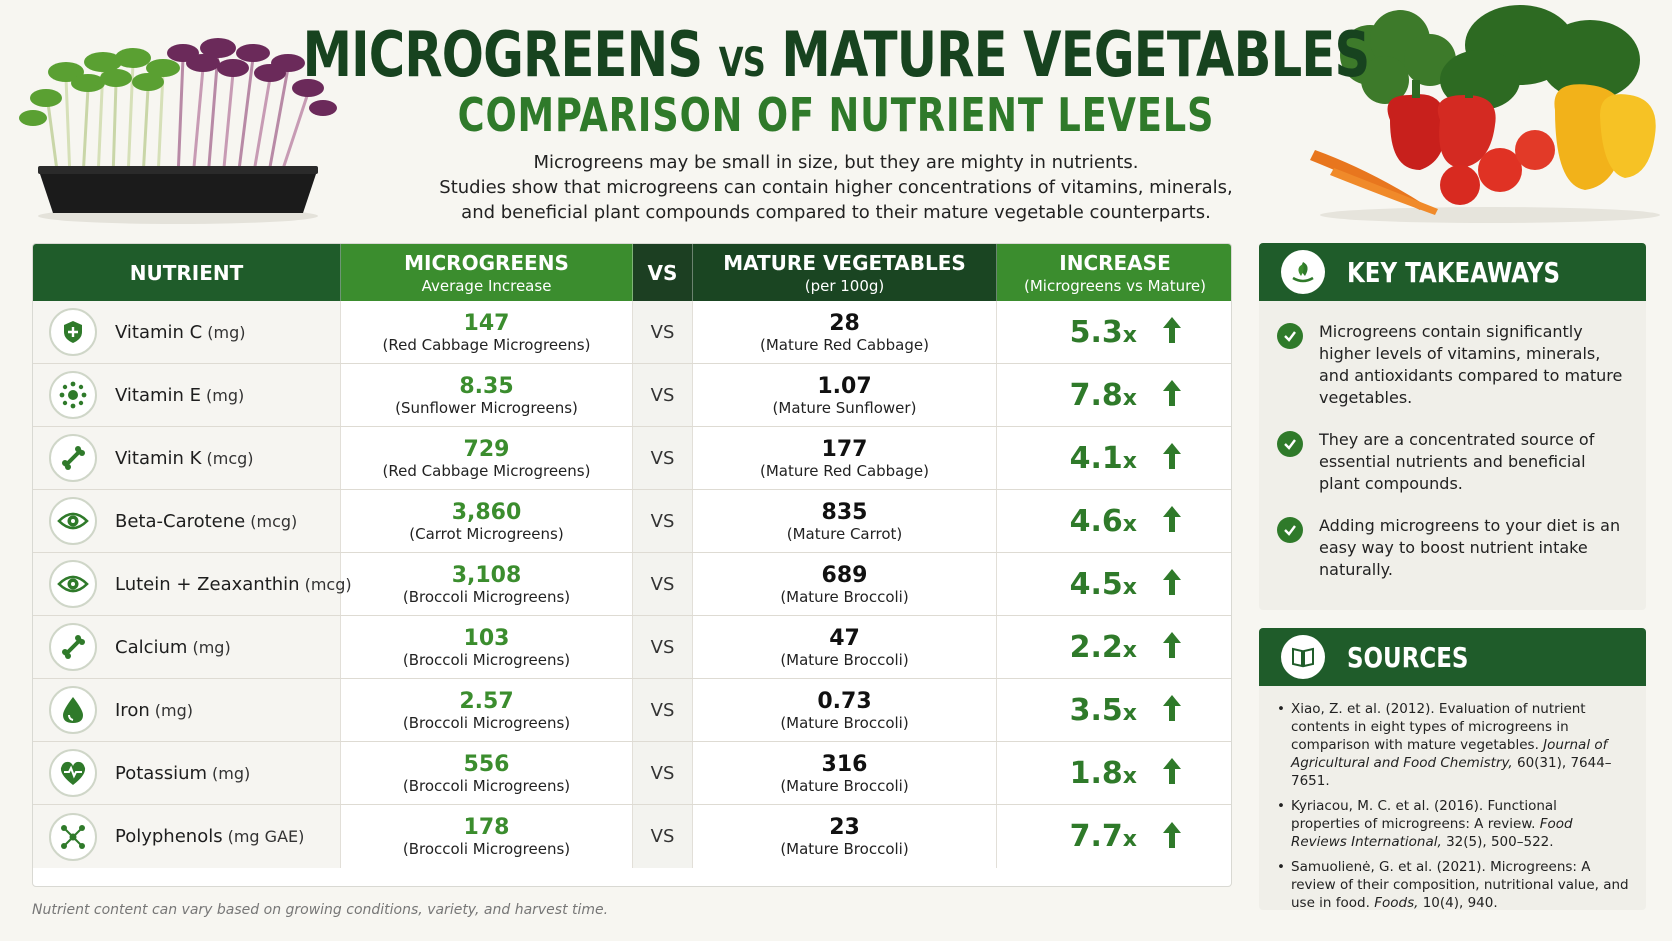  Describe the element at coordinates (836, 115) in the screenshot. I see `page-subtitle: COMPARISON OF NUTRIENT LEVELS` at that location.